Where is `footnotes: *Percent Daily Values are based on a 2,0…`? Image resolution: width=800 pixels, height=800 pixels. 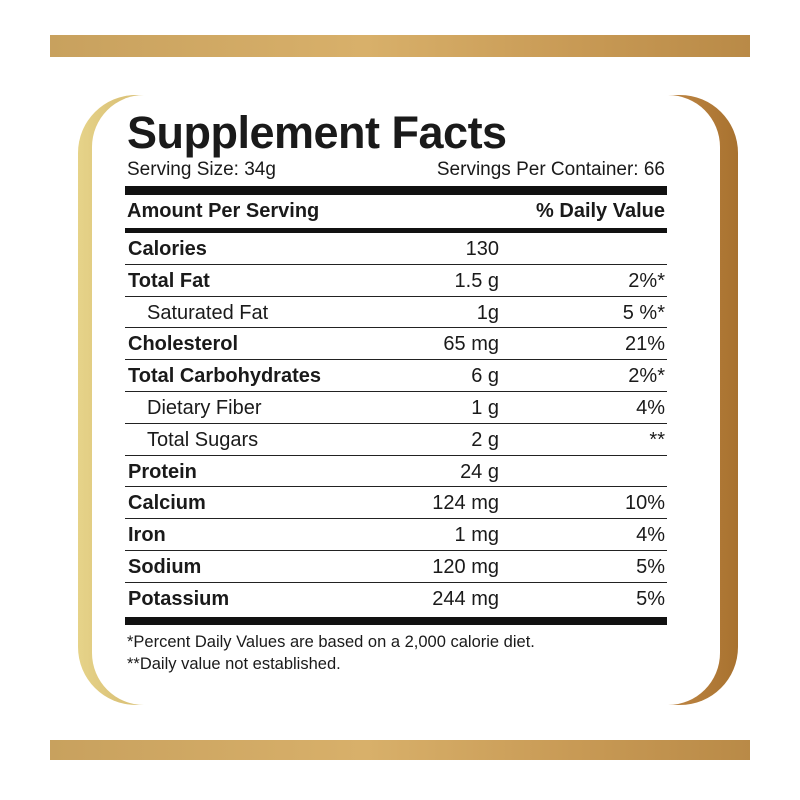 footnotes: *Percent Daily Values are based on a 2,0… is located at coordinates (396, 653).